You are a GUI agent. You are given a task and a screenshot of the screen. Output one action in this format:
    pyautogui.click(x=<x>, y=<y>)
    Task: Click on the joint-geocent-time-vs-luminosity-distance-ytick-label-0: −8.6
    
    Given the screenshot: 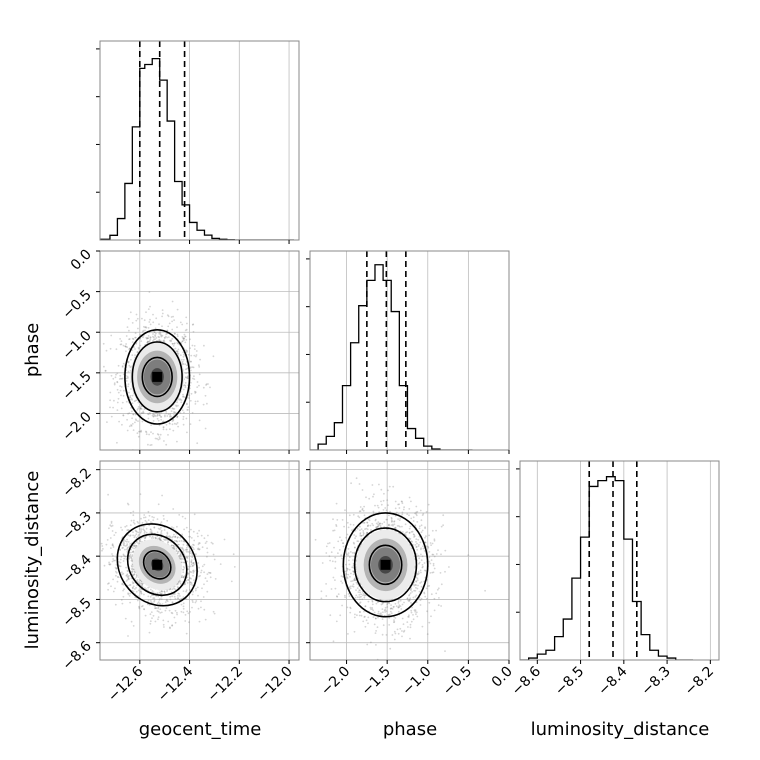 What is the action you would take?
    pyautogui.click(x=76, y=655)
    